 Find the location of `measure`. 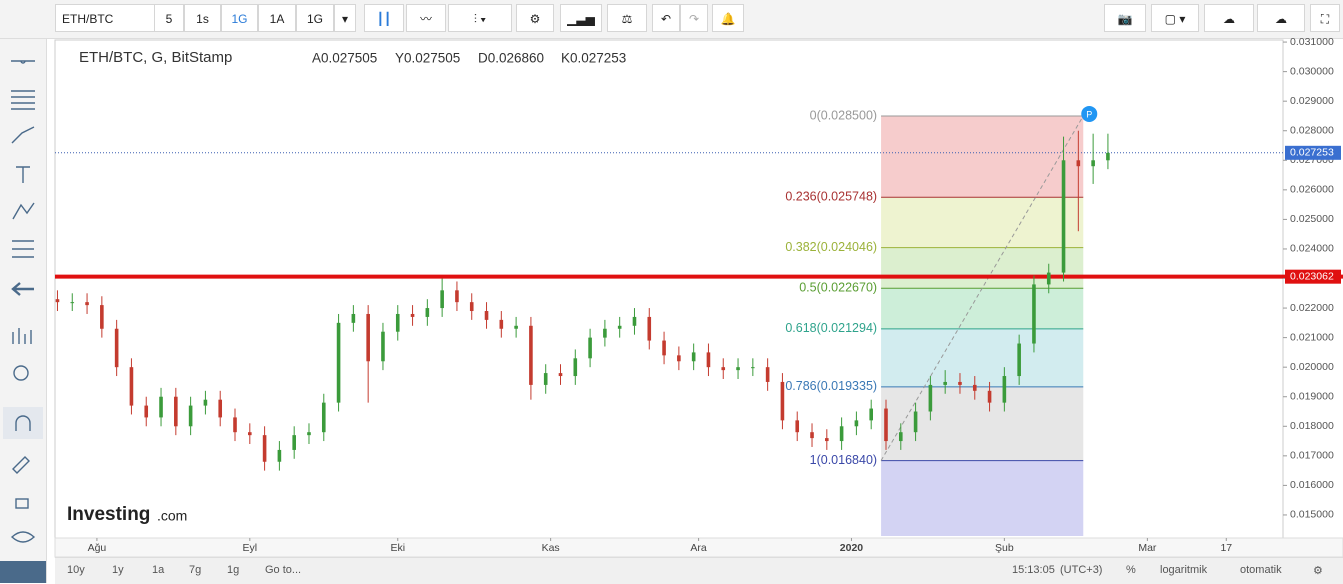

measure is located at coordinates (22, 336).